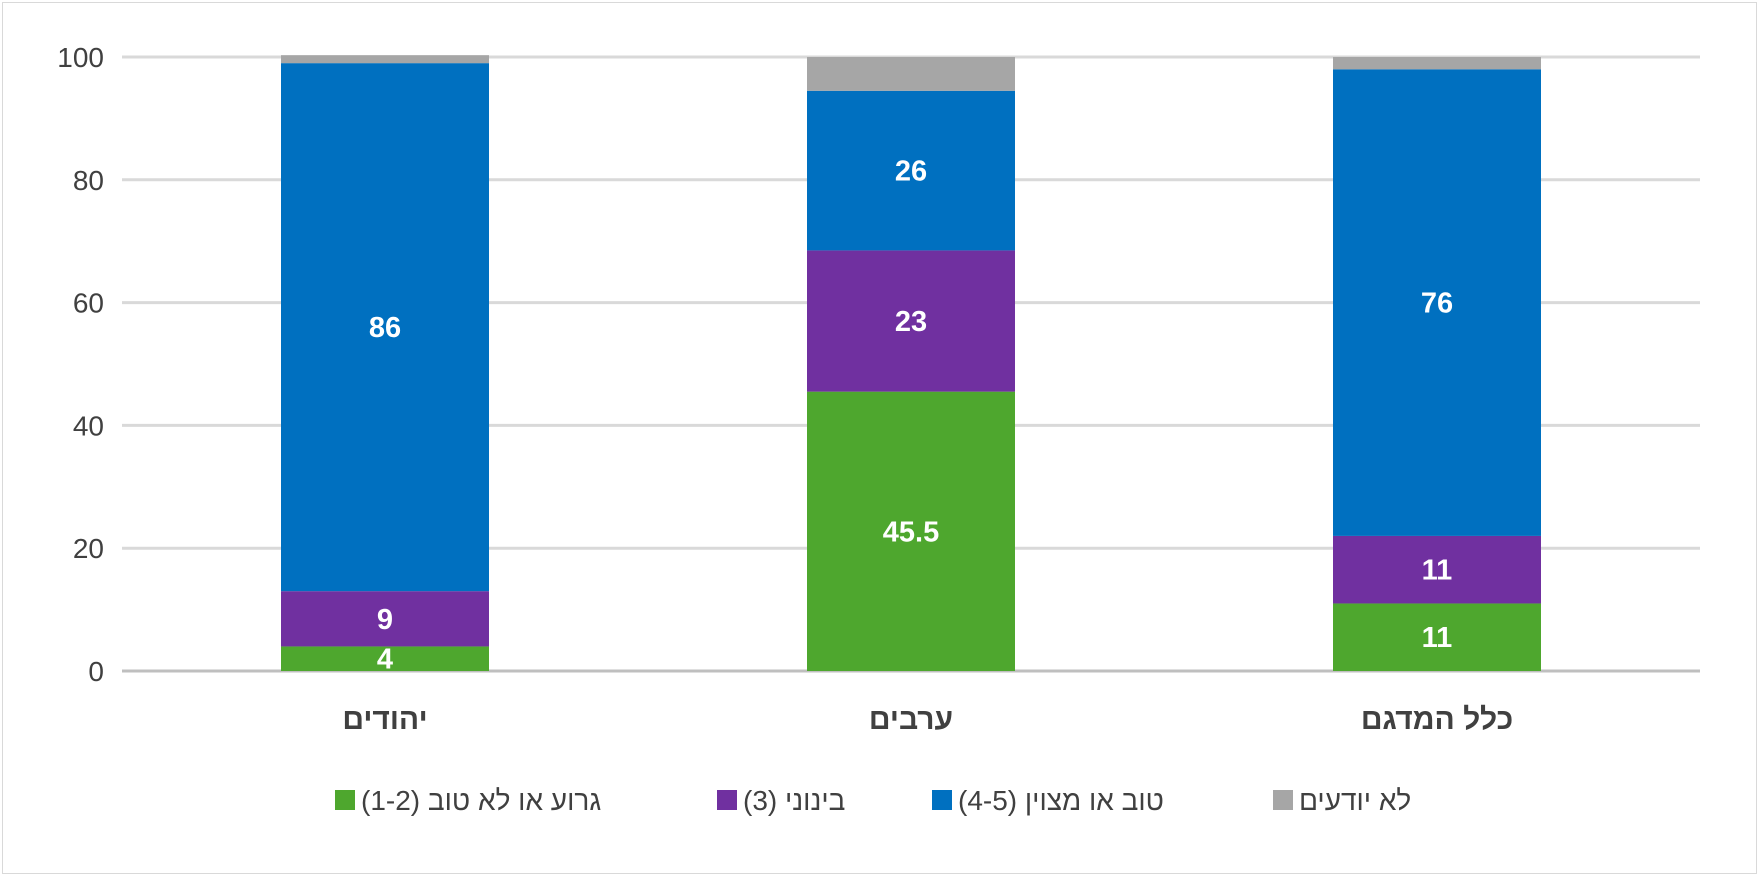 This screenshot has height=878, width=1761. I want to click on x-axis: יהודים ערבים כלל המדגם, so click(927, 719).